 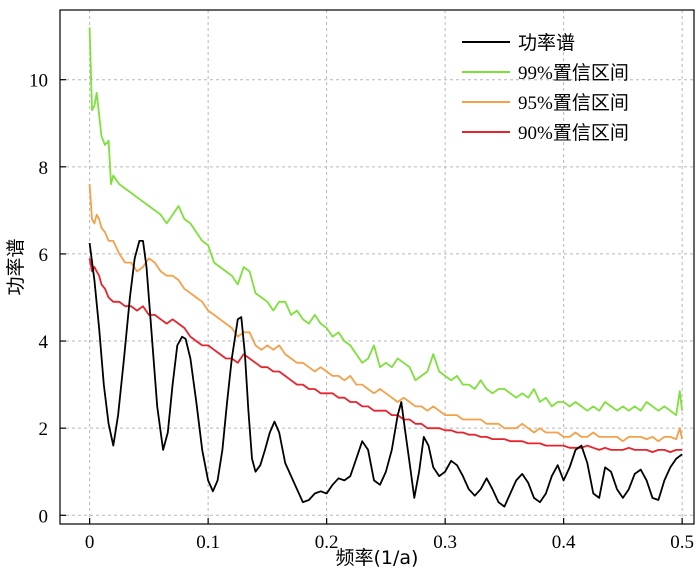 I want to click on y-tick-label: 0, so click(x=44, y=516).